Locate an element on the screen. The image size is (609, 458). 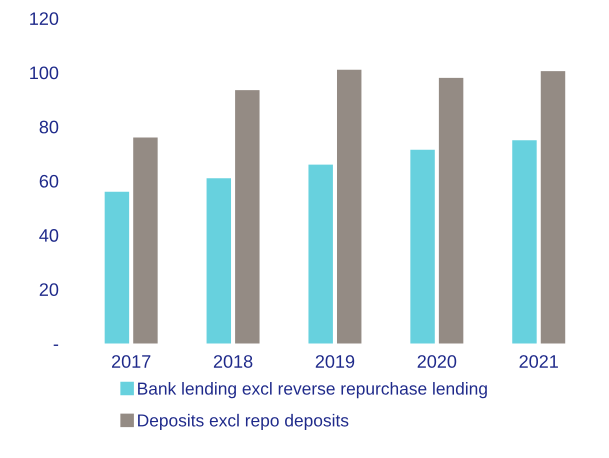
x-tick-label: 2017 is located at coordinates (131, 361).